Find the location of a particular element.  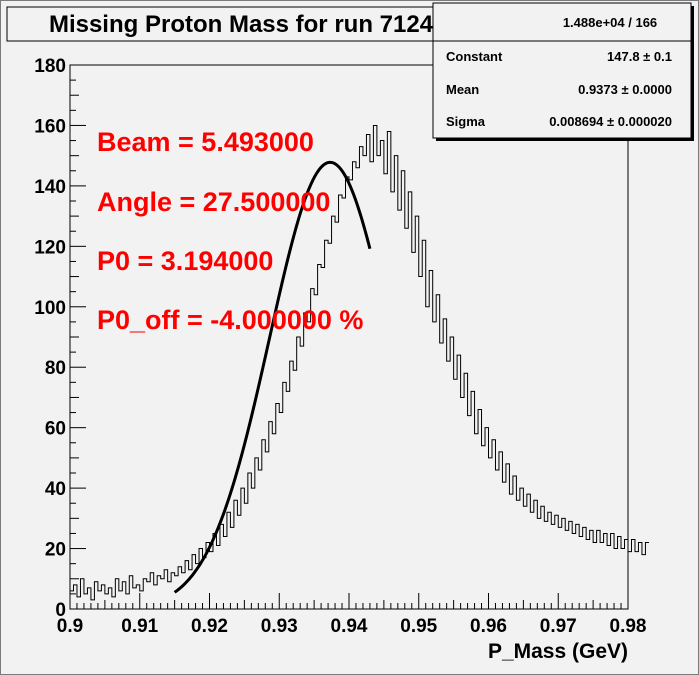

x-tick-labels: 0.9 0.91 0.92 0.93 0.94 0.95 0.96 0.97 0.98 is located at coordinates (352, 626).